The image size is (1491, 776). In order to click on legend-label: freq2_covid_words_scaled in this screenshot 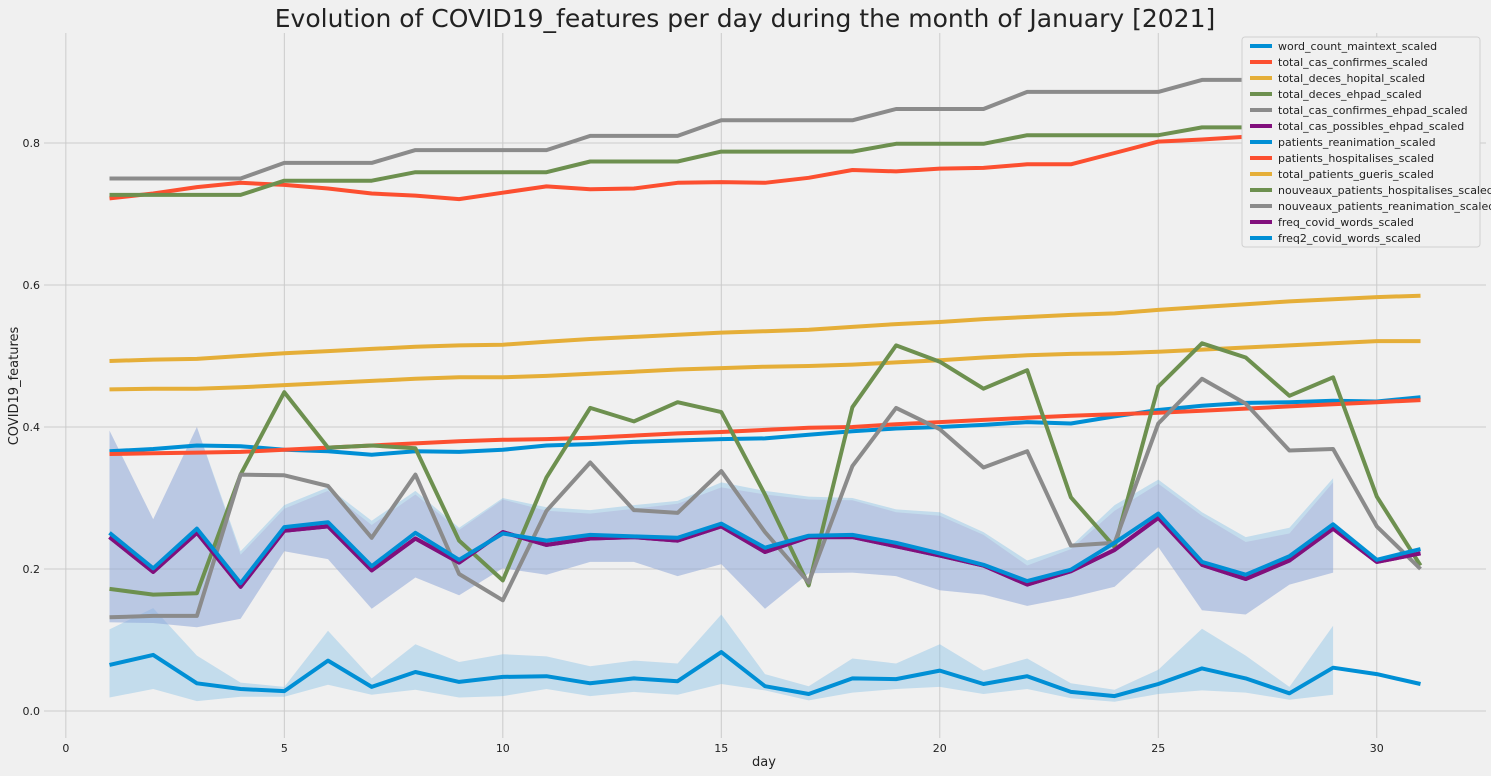, I will do `click(1349, 238)`.